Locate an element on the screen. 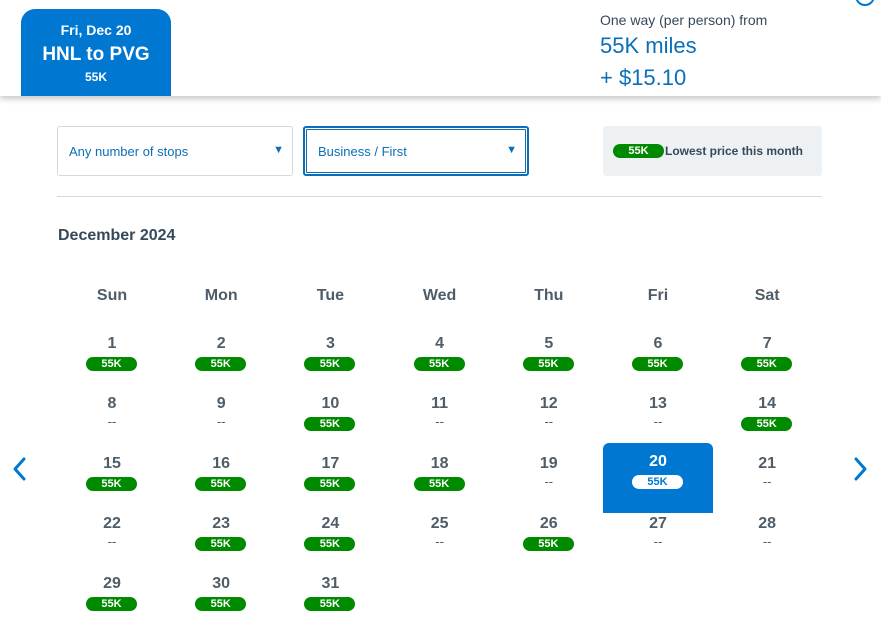 The image size is (881, 631). calendar-day-23: 23 55K is located at coordinates (221, 543).